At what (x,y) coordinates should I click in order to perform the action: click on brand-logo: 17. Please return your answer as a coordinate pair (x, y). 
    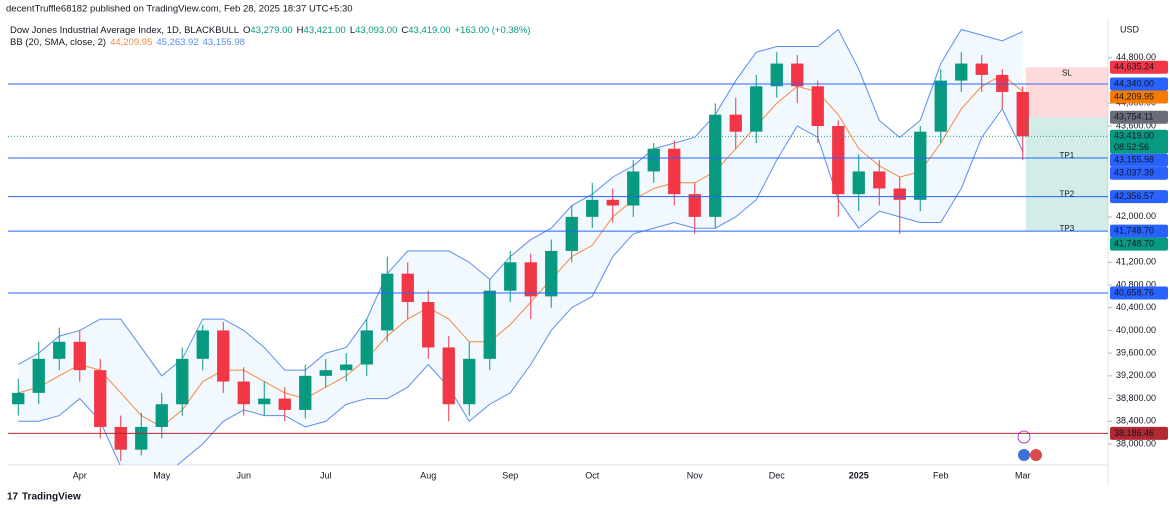
    Looking at the image, I should click on (13, 497).